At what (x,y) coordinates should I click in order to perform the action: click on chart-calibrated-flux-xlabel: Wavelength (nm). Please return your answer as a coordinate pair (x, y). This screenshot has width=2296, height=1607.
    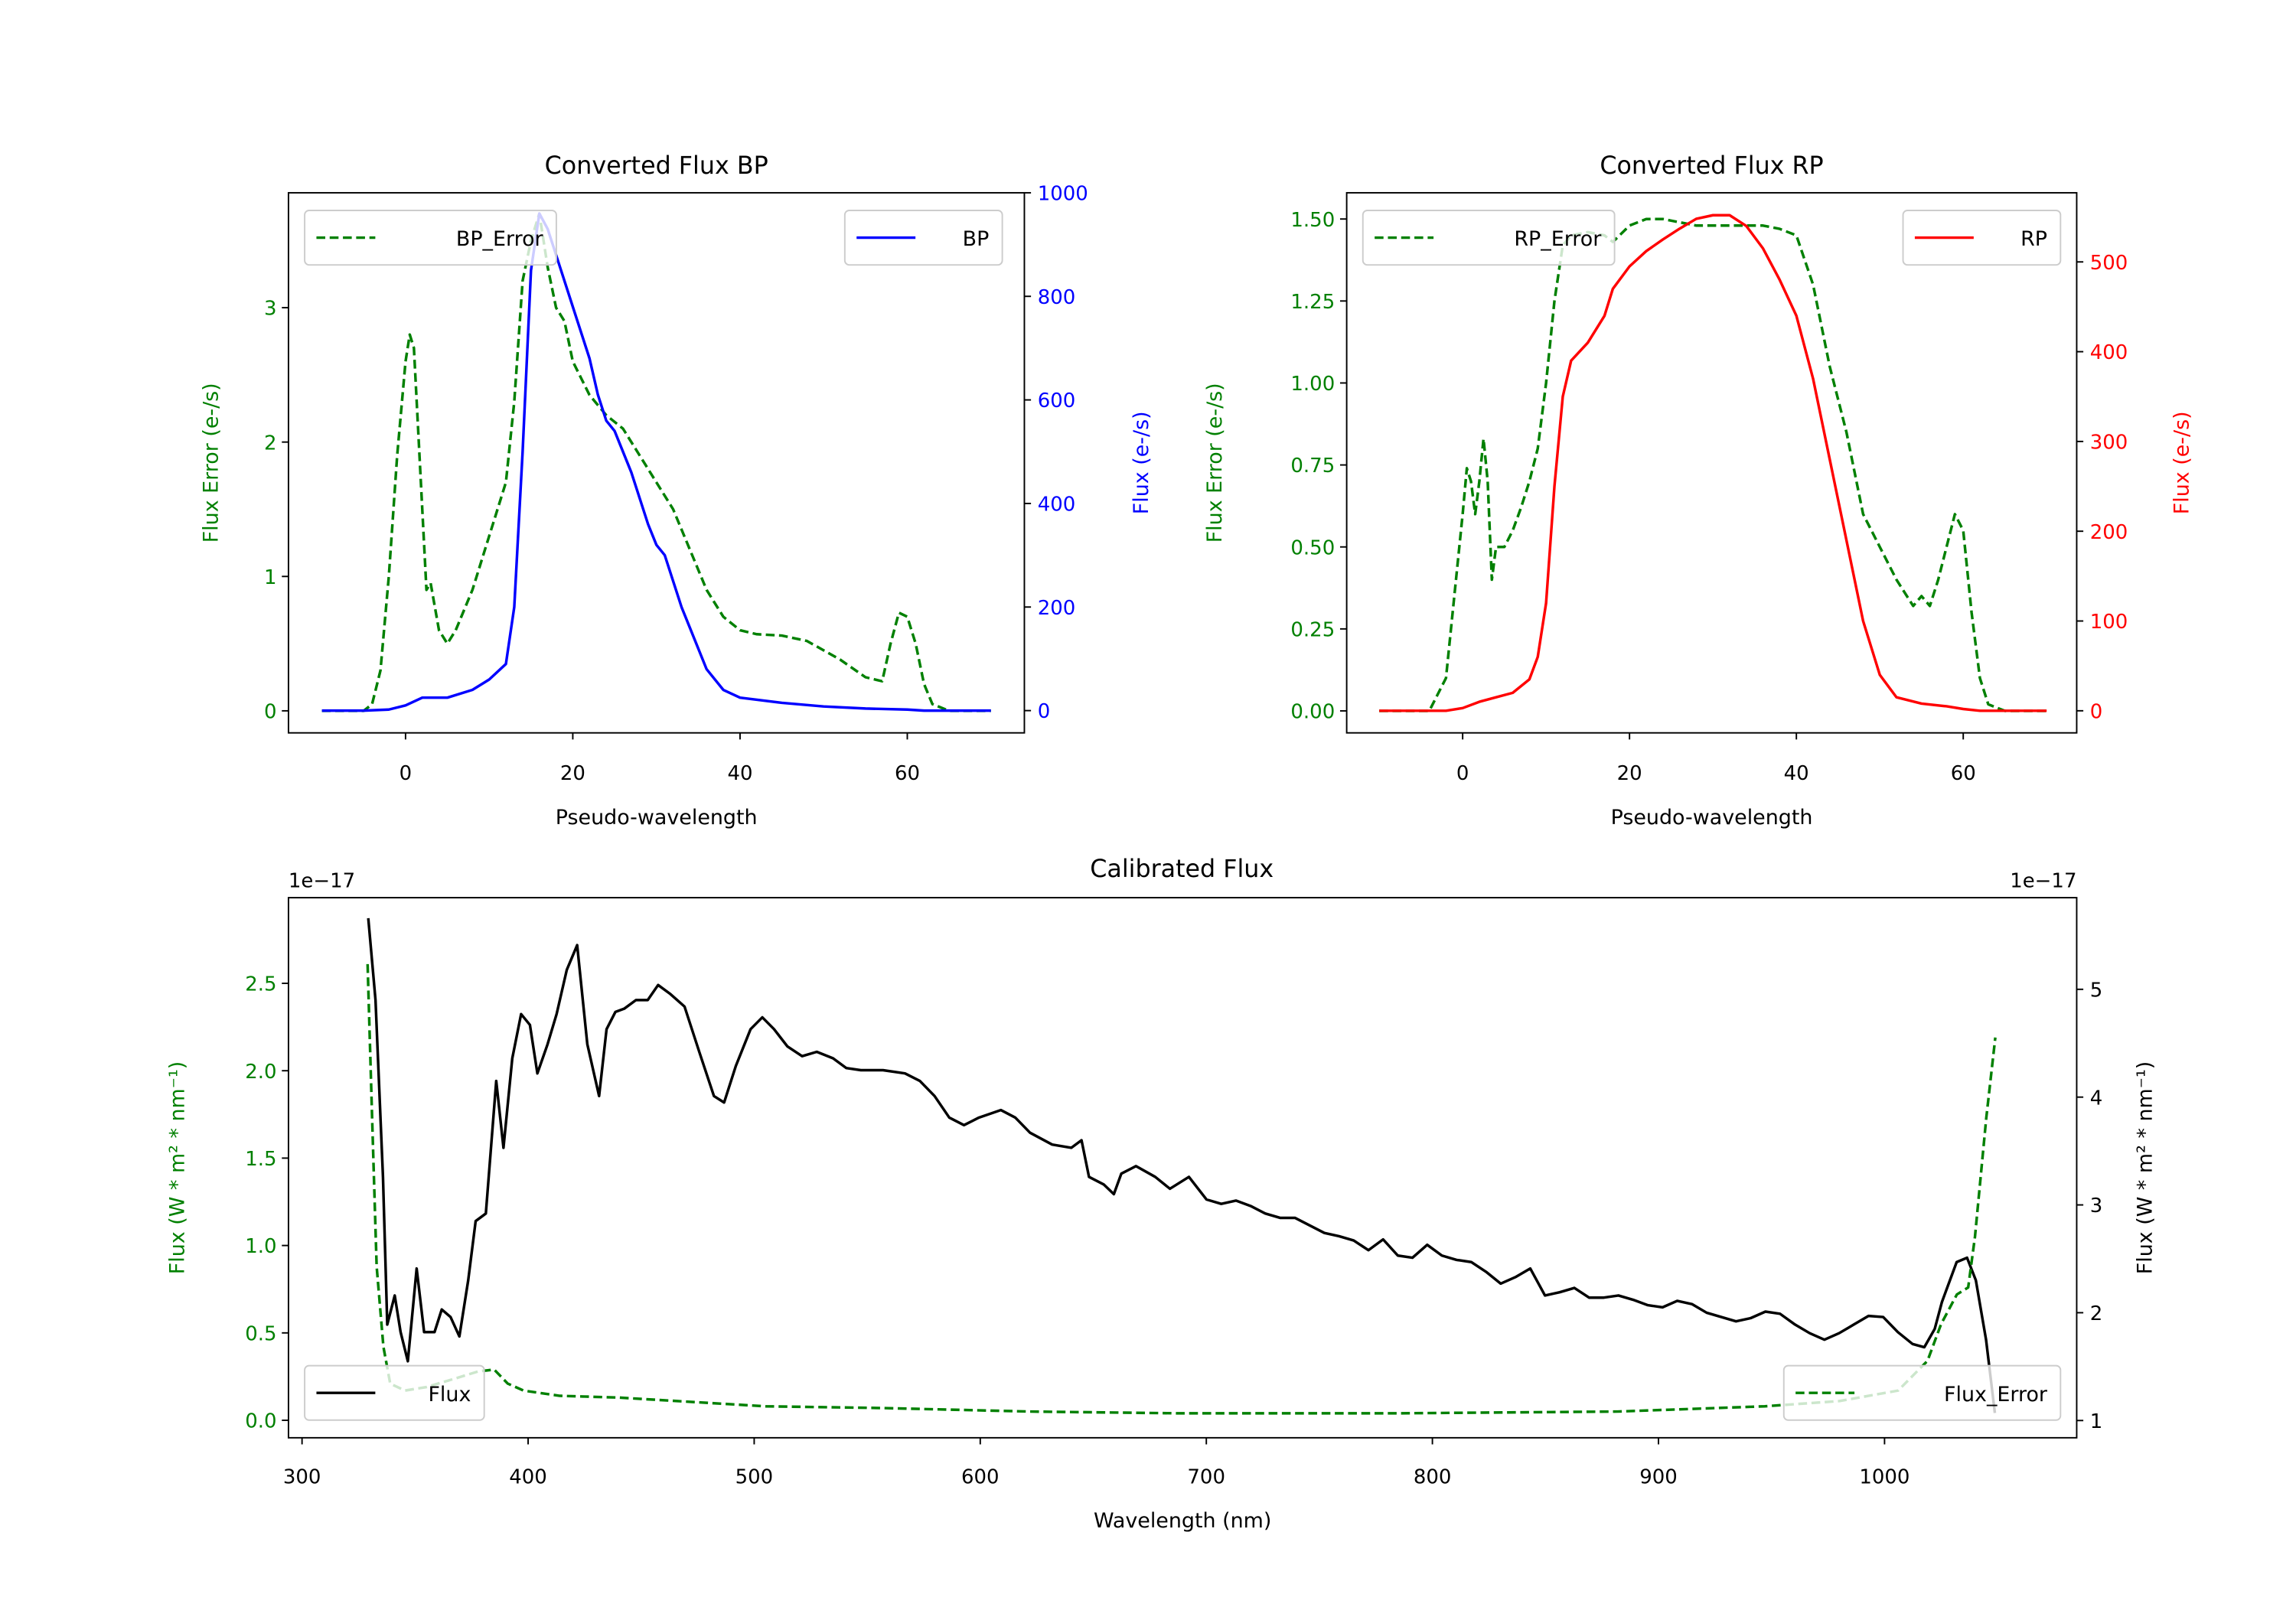
    Looking at the image, I should click on (1182, 1521).